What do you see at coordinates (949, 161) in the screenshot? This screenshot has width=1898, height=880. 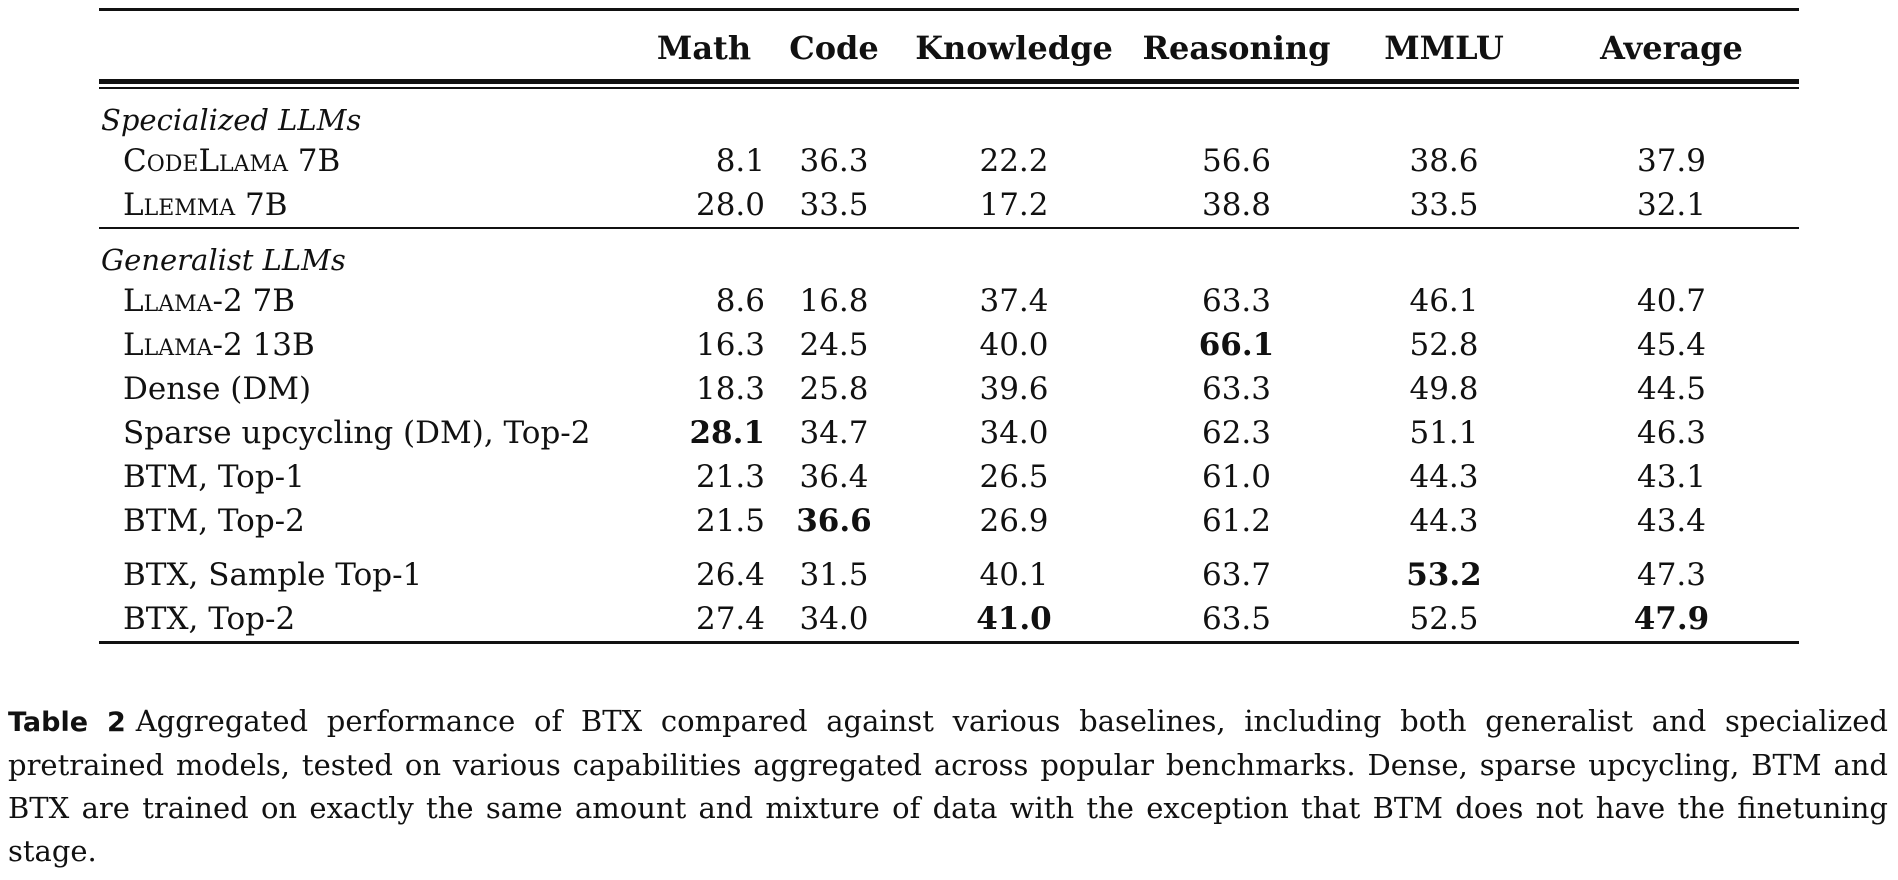 I see `table-row: CodeLlama 7B 8.1 36.3 22.2 56.6 38.6 37.9` at bounding box center [949, 161].